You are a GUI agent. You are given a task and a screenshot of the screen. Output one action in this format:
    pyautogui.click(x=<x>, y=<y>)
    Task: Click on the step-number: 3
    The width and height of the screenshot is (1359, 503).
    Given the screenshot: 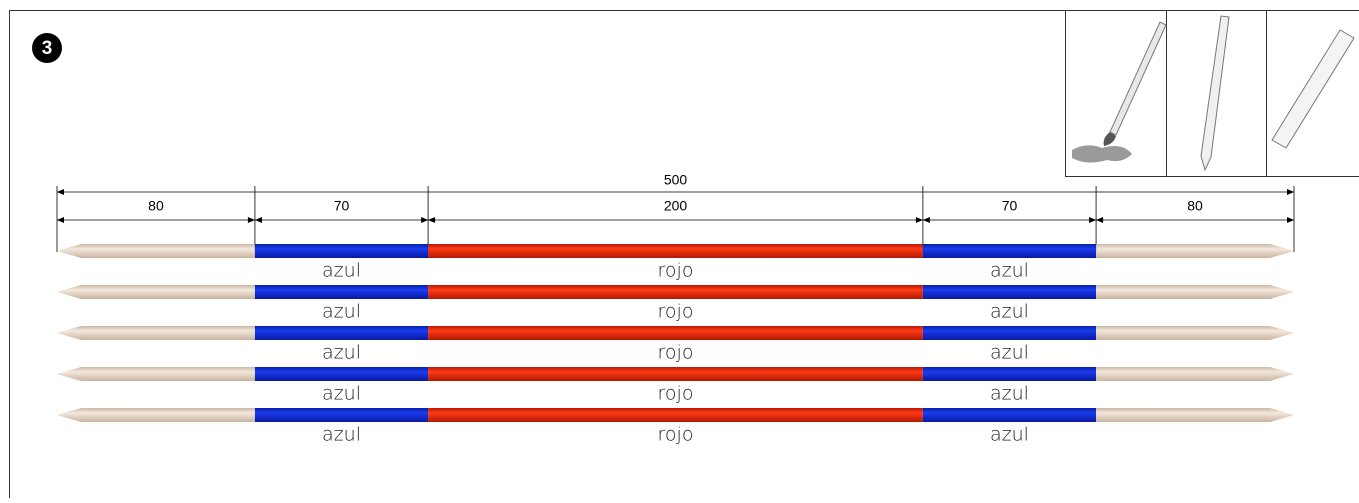 What is the action you would take?
    pyautogui.click(x=47, y=48)
    